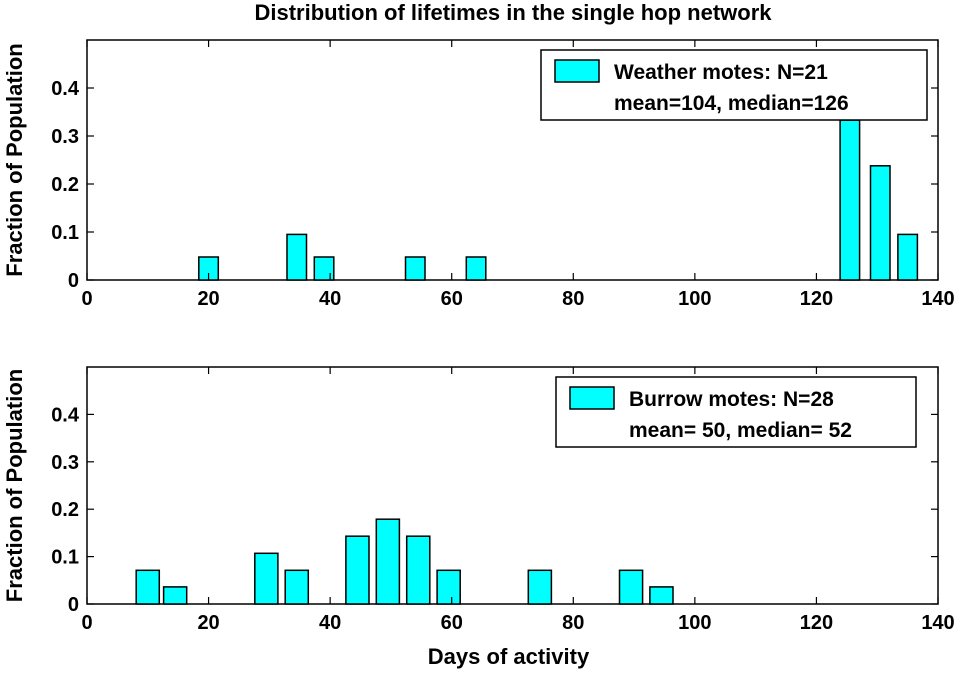 The image size is (960, 674). I want to click on bottom-y-axis-label: Fraction of Population, so click(14, 485).